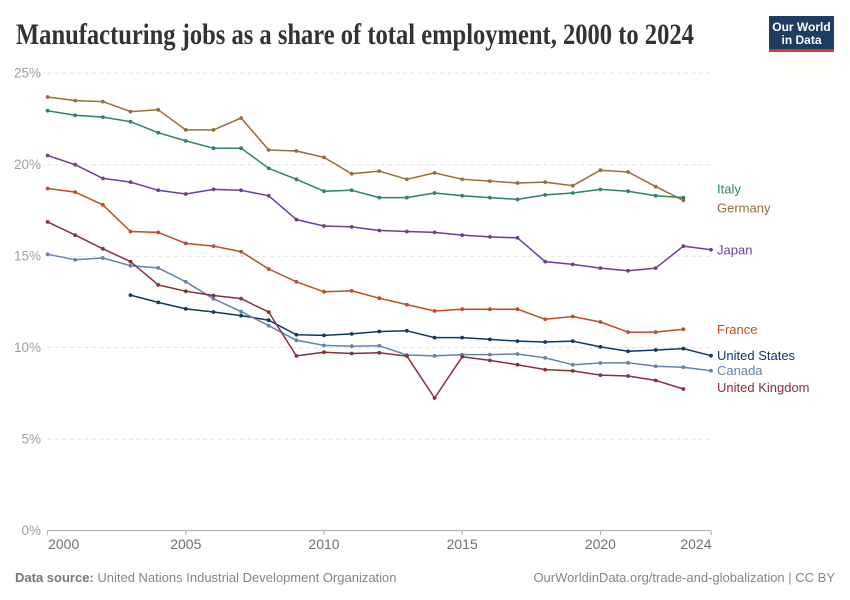 The image size is (850, 600). Describe the element at coordinates (63, 544) in the screenshot. I see `svg-text: 2000` at that location.